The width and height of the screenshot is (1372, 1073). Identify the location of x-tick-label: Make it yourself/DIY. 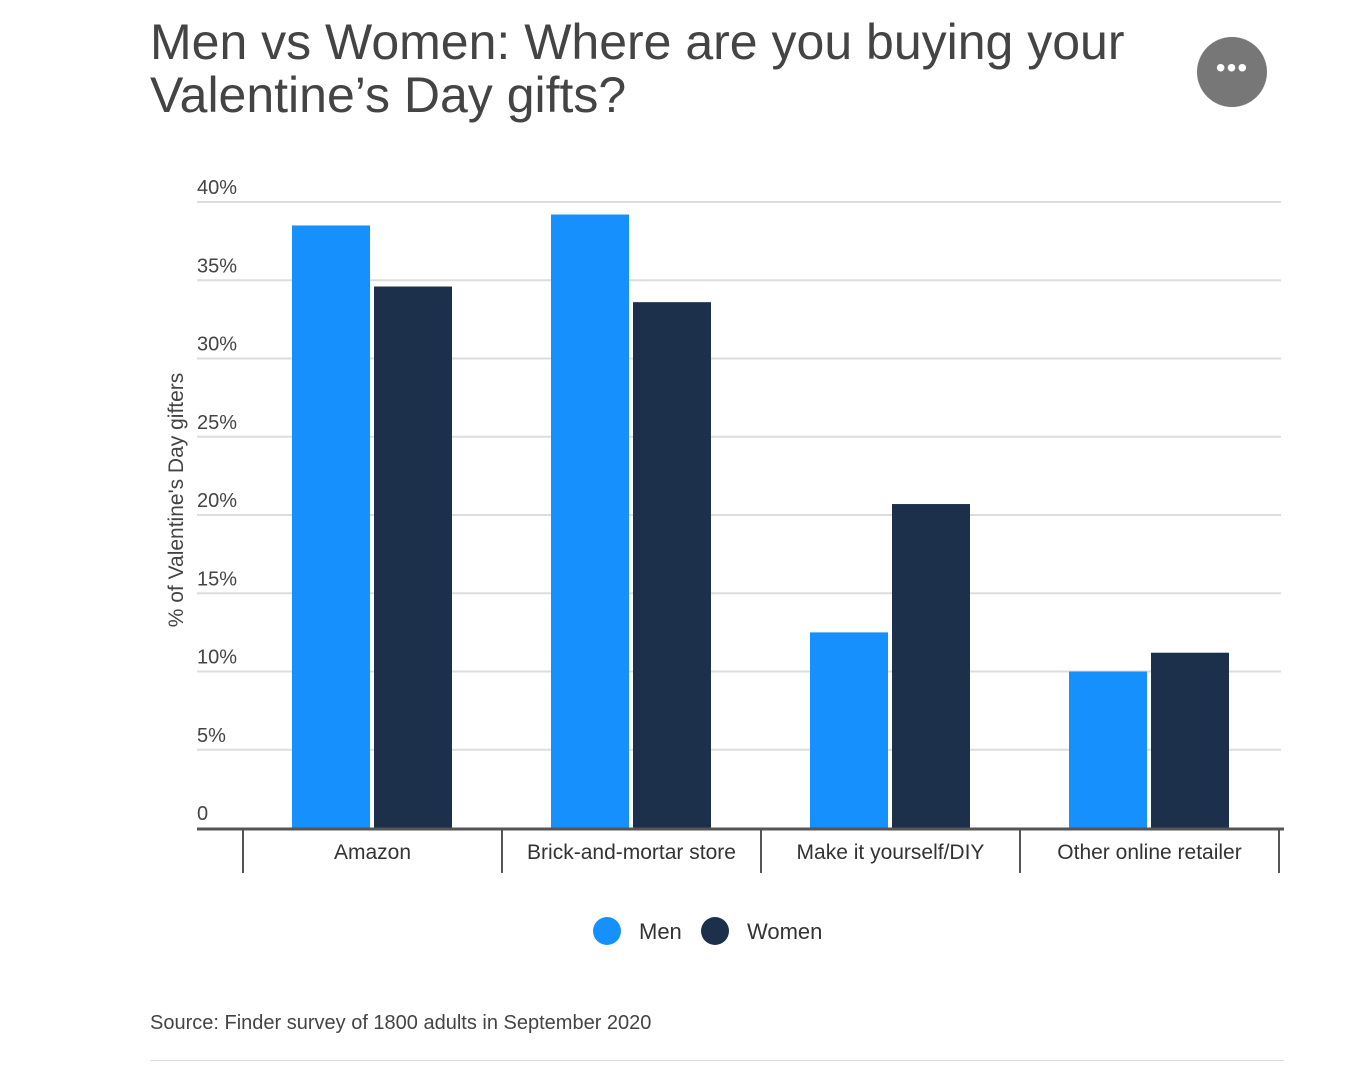
(891, 852).